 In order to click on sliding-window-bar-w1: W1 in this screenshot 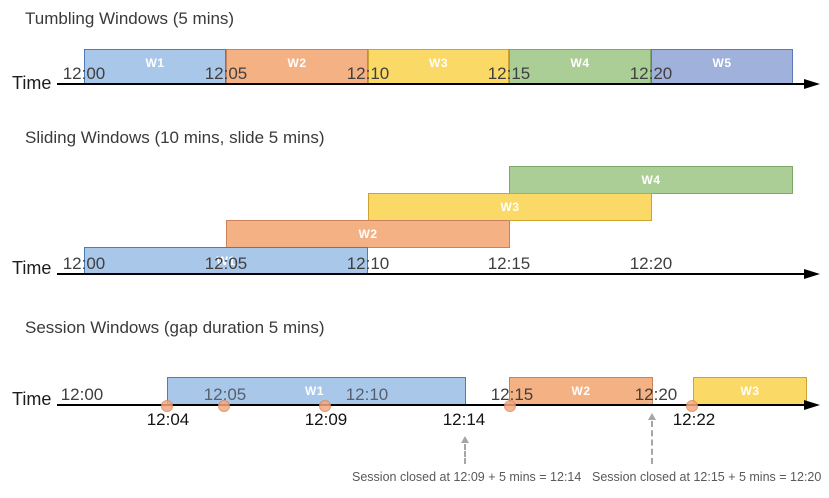, I will do `click(226, 261)`.